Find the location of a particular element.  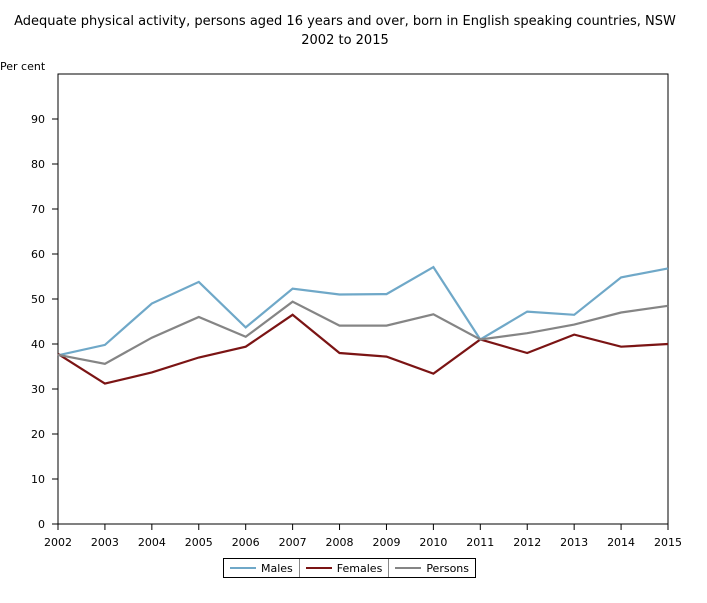

y-tick-label: 0 is located at coordinates (41, 524).